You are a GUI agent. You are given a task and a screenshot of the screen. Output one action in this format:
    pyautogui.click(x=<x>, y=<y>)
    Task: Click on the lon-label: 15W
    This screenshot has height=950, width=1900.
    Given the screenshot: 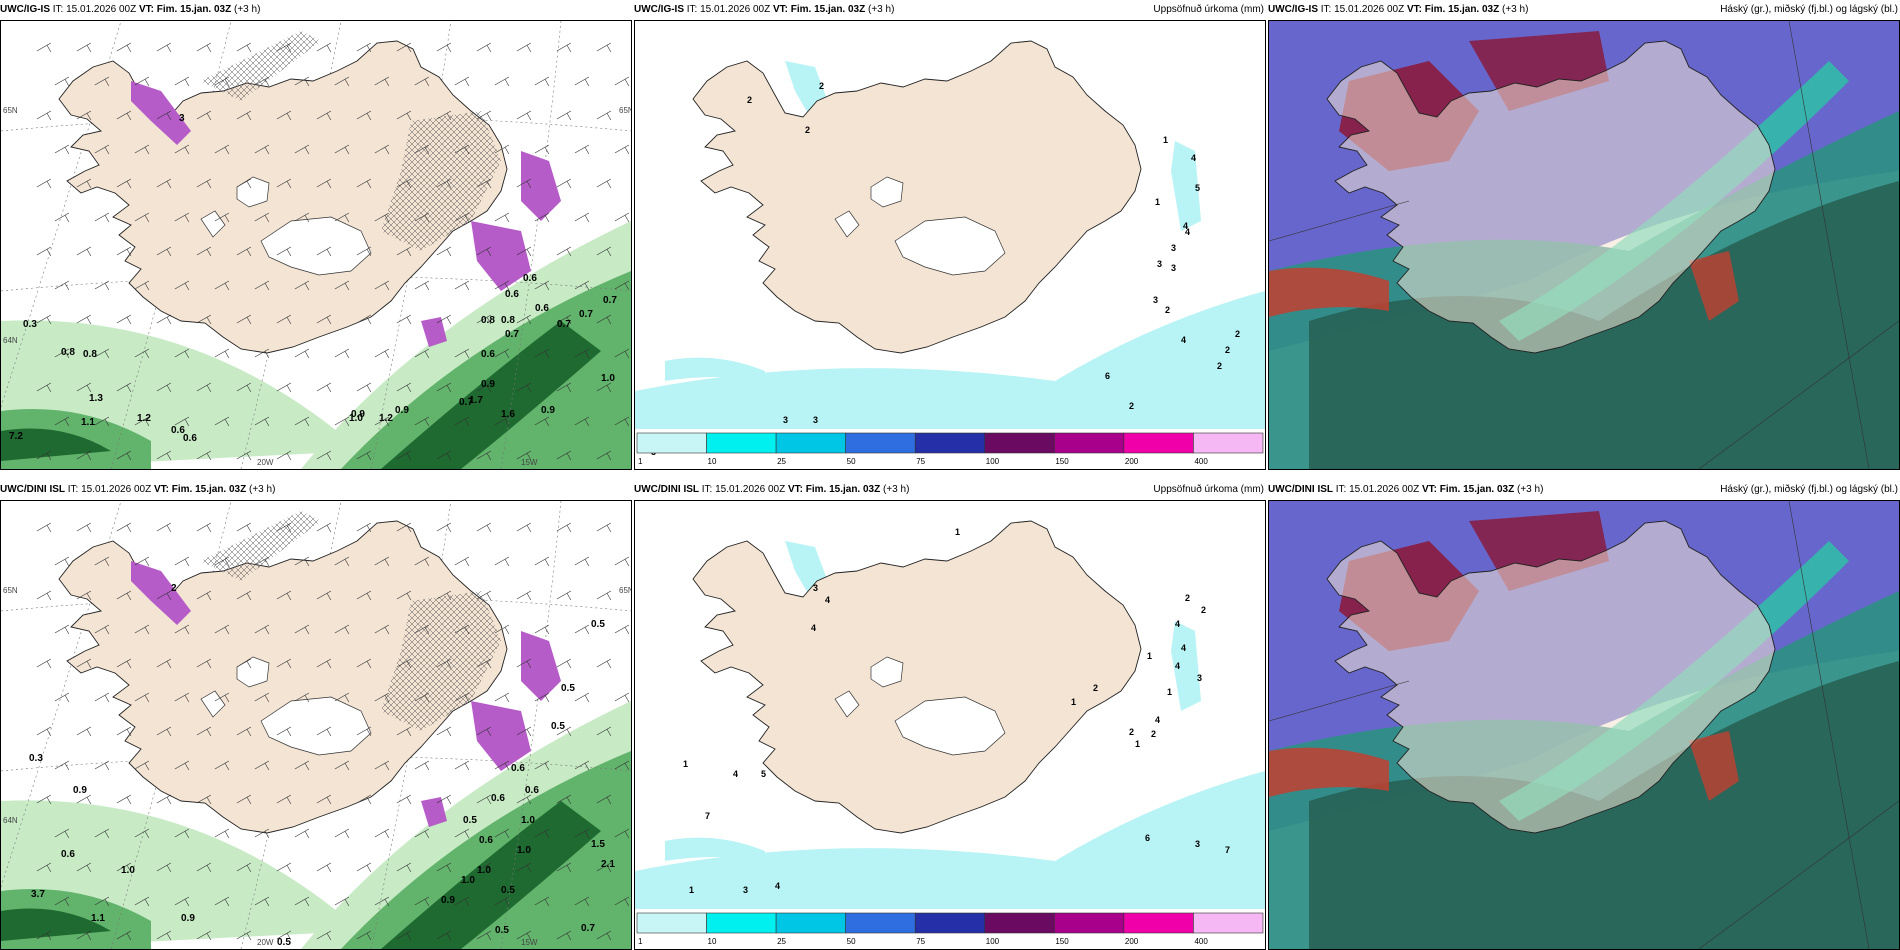 What is the action you would take?
    pyautogui.click(x=529, y=942)
    